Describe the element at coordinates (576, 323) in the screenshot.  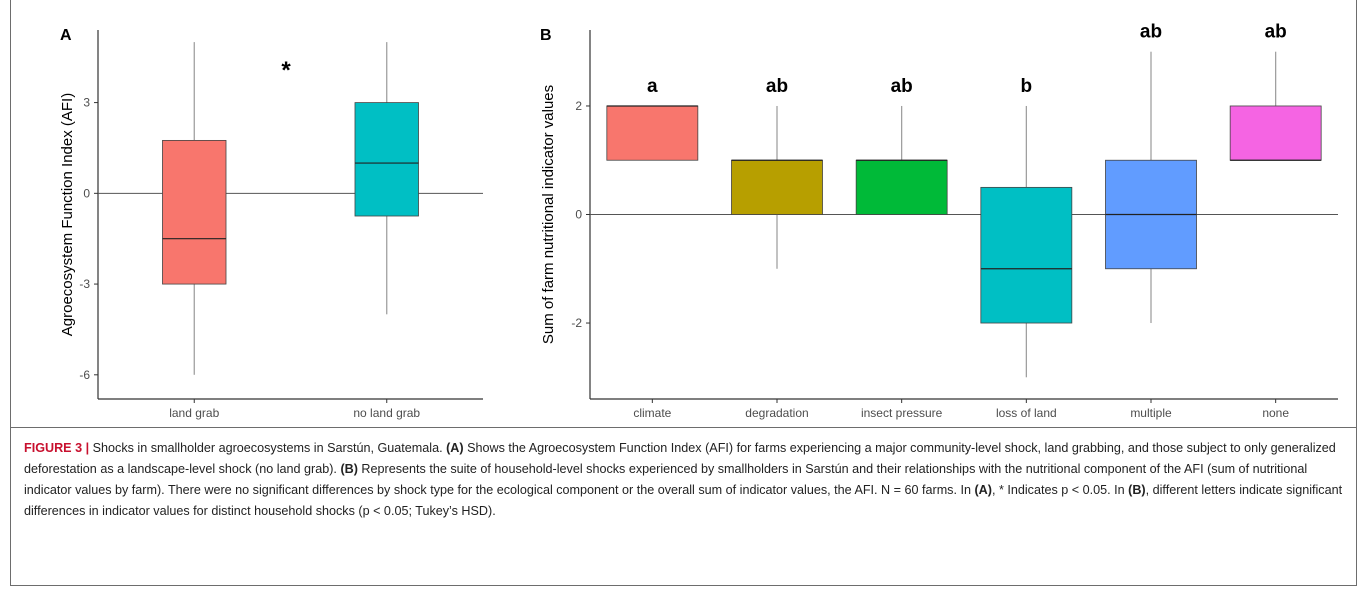
I see `y-tick-label: -2` at that location.